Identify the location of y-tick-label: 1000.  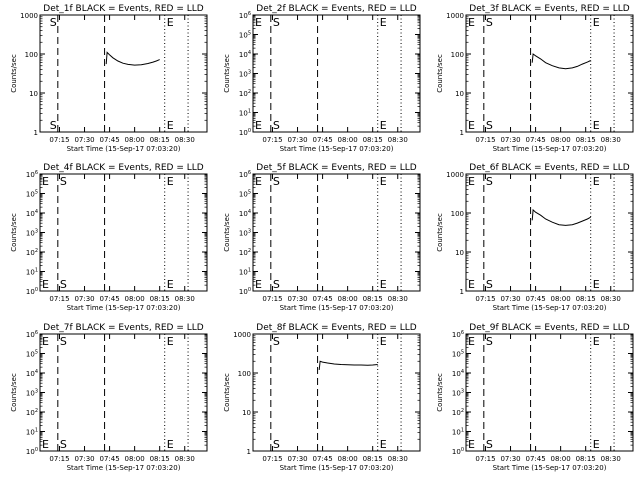
(242, 335).